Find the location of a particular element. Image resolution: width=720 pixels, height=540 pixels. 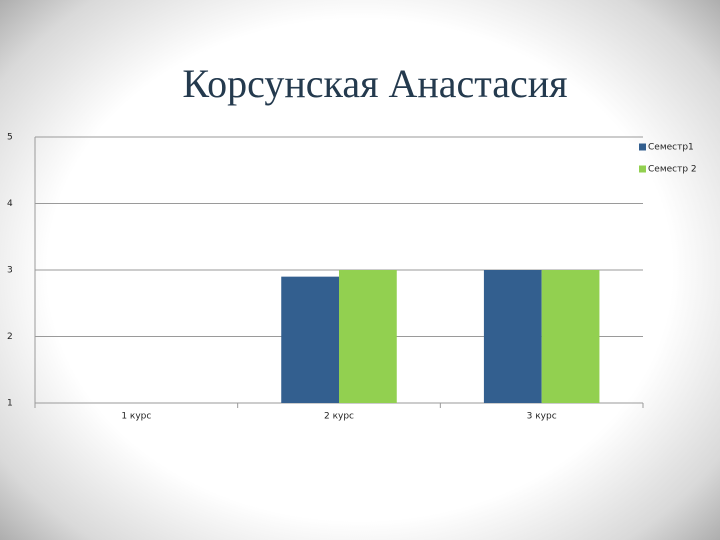

x-tick-label: 1 курс is located at coordinates (136, 417).